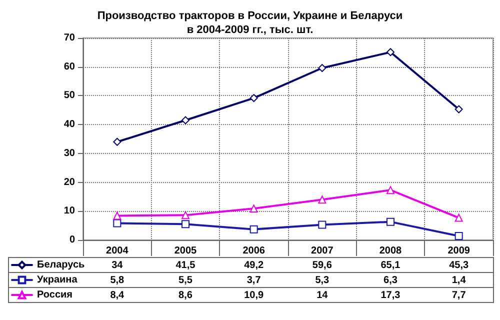 The width and height of the screenshot is (500, 320). Describe the element at coordinates (459, 266) in the screenshot. I see `data-label: 45,3` at that location.